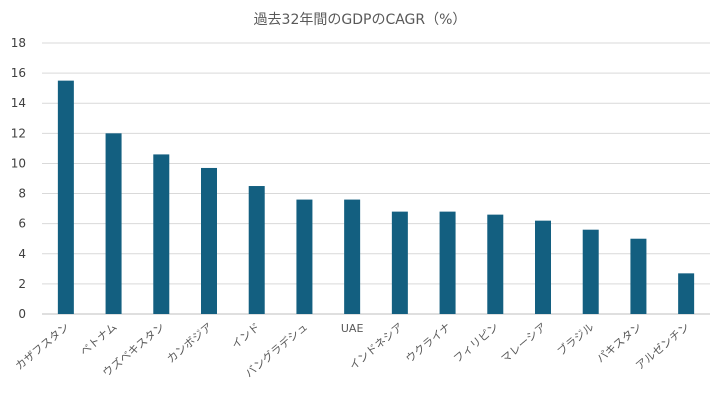  I want to click on y-tick-label: 8, so click(22, 194).